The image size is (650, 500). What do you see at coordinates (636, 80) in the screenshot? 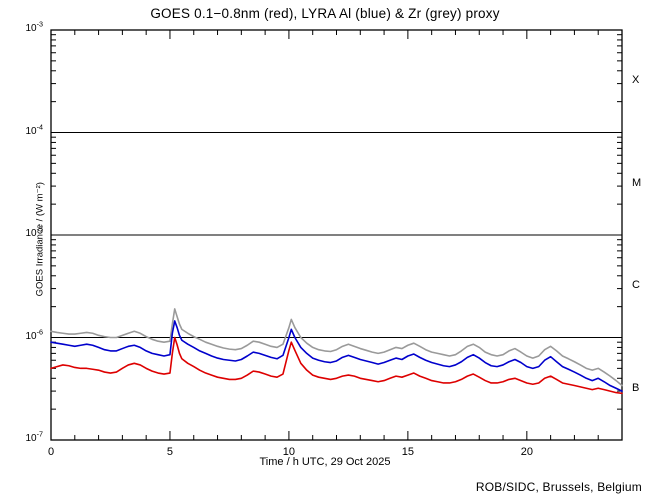
I see `flare-class-label: X` at bounding box center [636, 80].